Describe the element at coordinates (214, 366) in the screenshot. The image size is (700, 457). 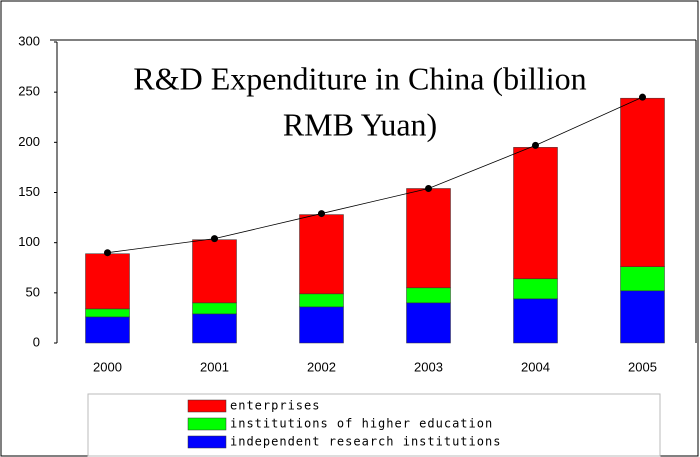
I see `x-tick-label: 2001` at that location.